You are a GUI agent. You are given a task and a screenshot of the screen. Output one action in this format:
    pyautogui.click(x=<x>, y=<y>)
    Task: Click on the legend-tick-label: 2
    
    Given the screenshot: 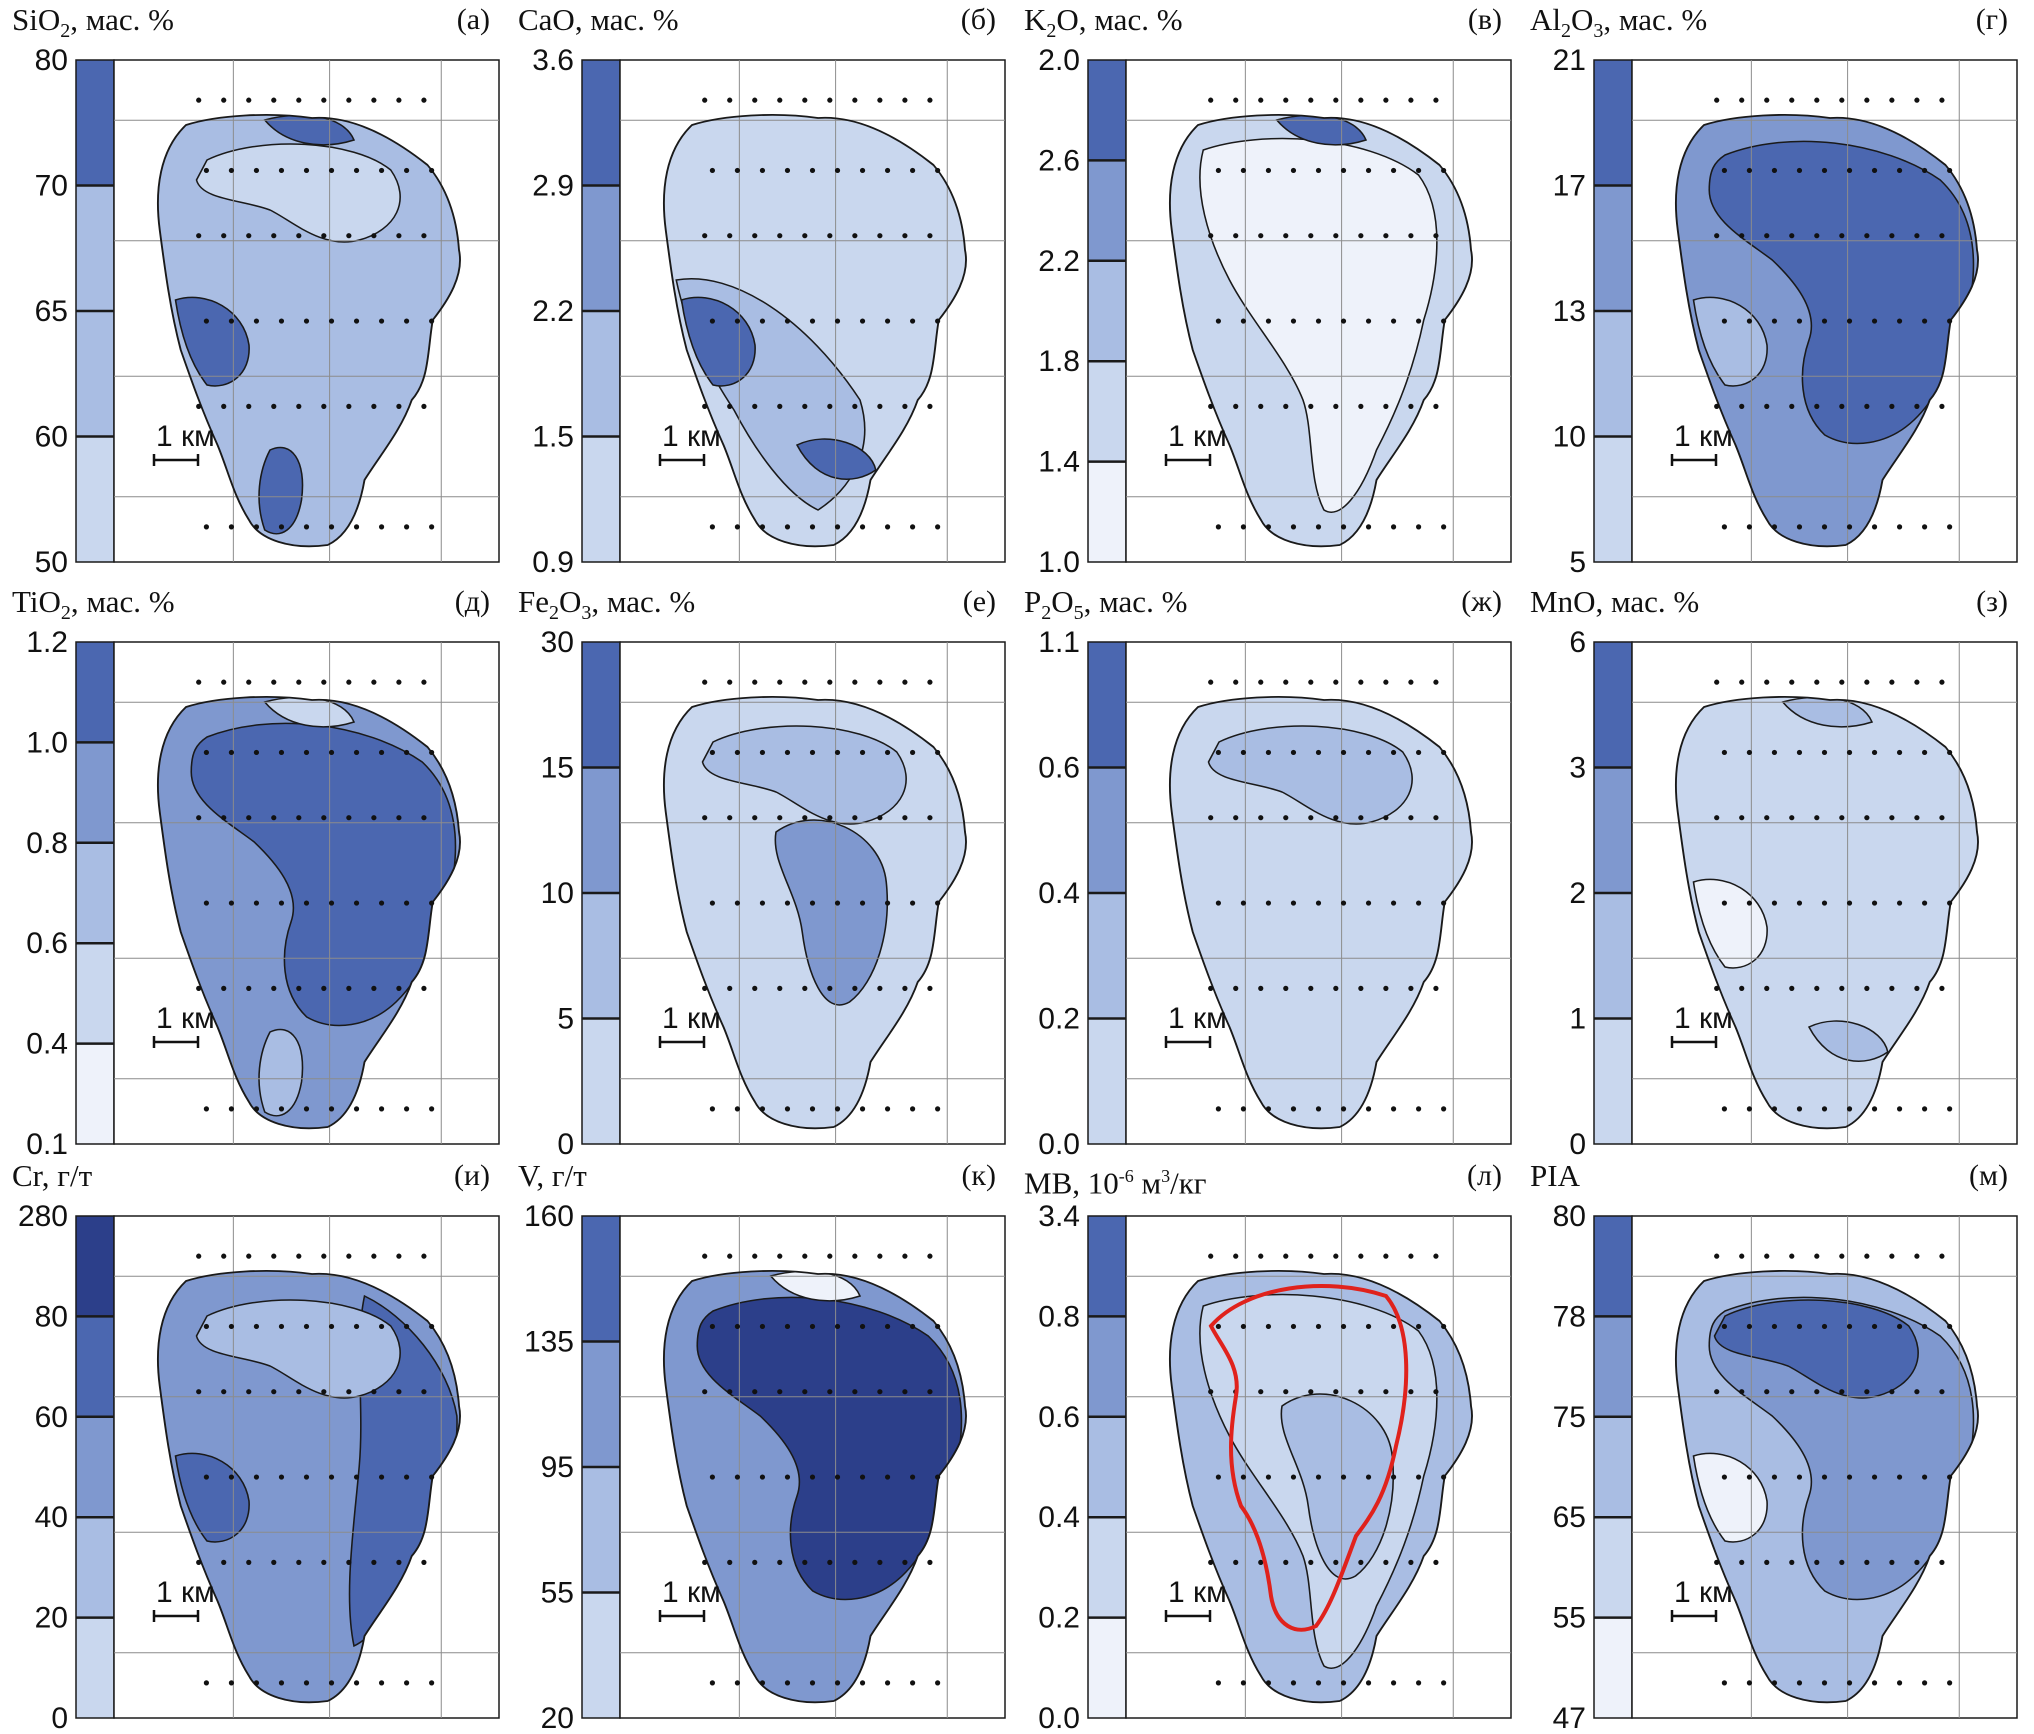 What is the action you would take?
    pyautogui.click(x=1577, y=893)
    